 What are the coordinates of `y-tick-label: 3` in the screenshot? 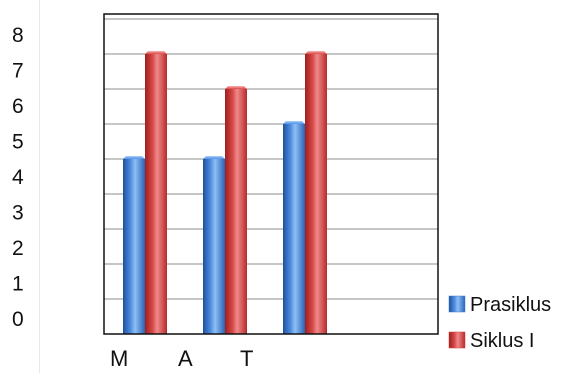 It's located at (18, 213).